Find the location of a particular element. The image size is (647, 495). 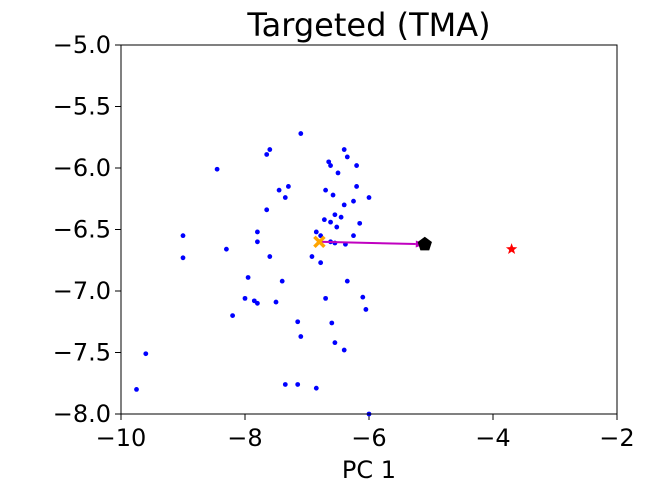

x-axis-label: PC 1 is located at coordinates (369, 470).